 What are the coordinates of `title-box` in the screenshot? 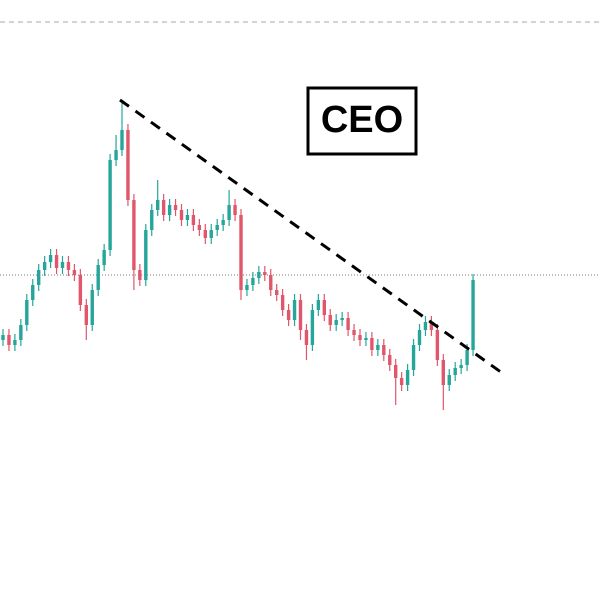 It's located at (362, 121).